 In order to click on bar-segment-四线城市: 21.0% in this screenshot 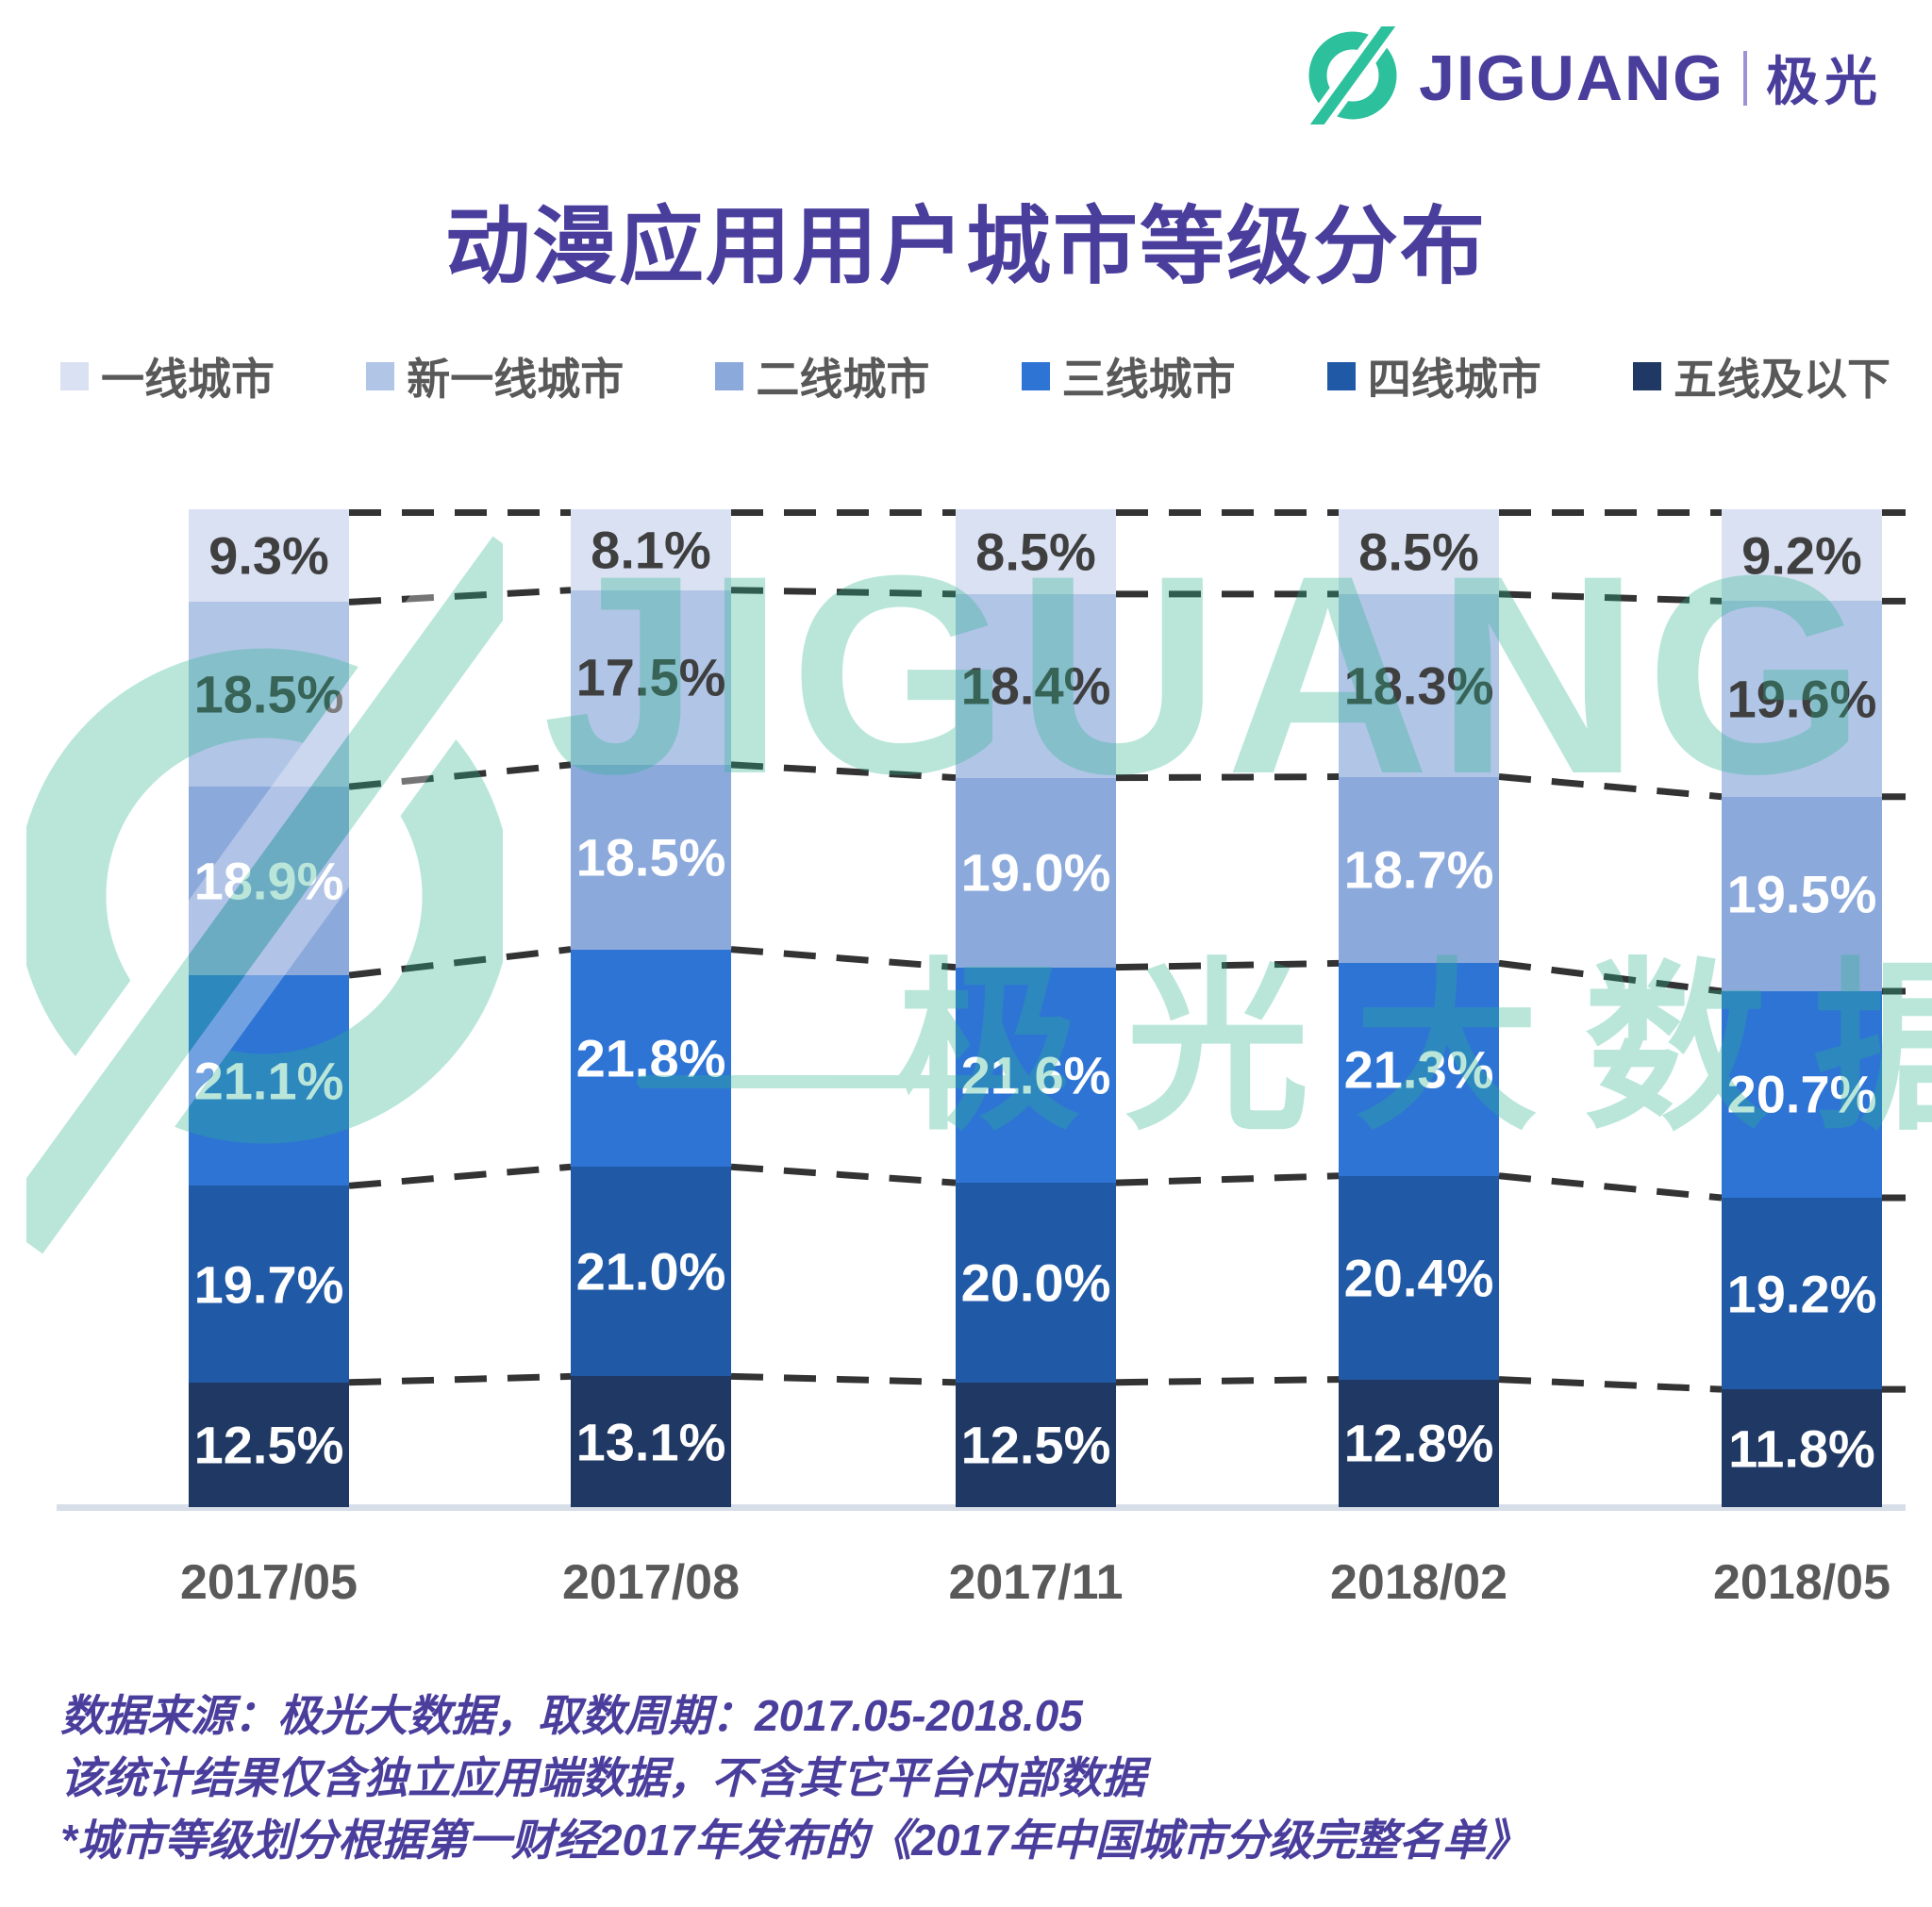, I will do `click(651, 1272)`.